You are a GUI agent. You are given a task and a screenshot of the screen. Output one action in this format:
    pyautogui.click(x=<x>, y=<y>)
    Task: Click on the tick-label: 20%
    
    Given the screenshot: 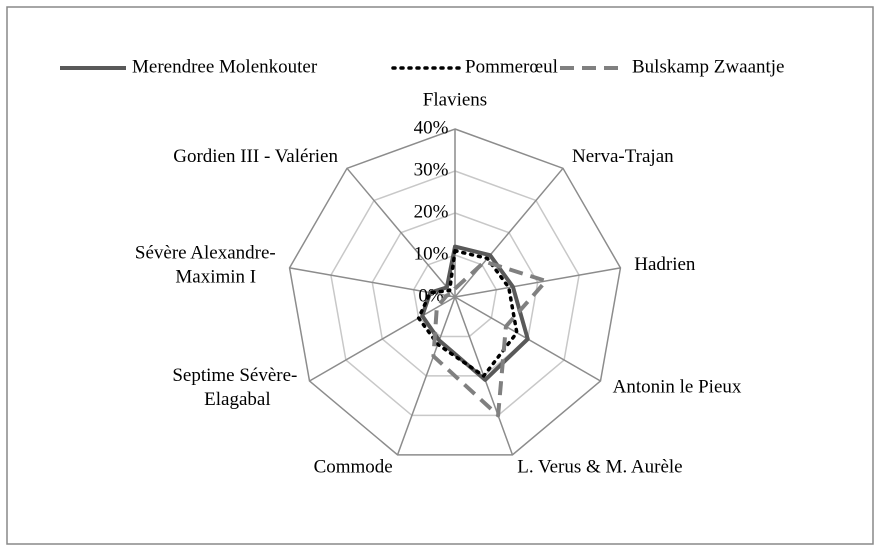 What is the action you would take?
    pyautogui.click(x=431, y=211)
    